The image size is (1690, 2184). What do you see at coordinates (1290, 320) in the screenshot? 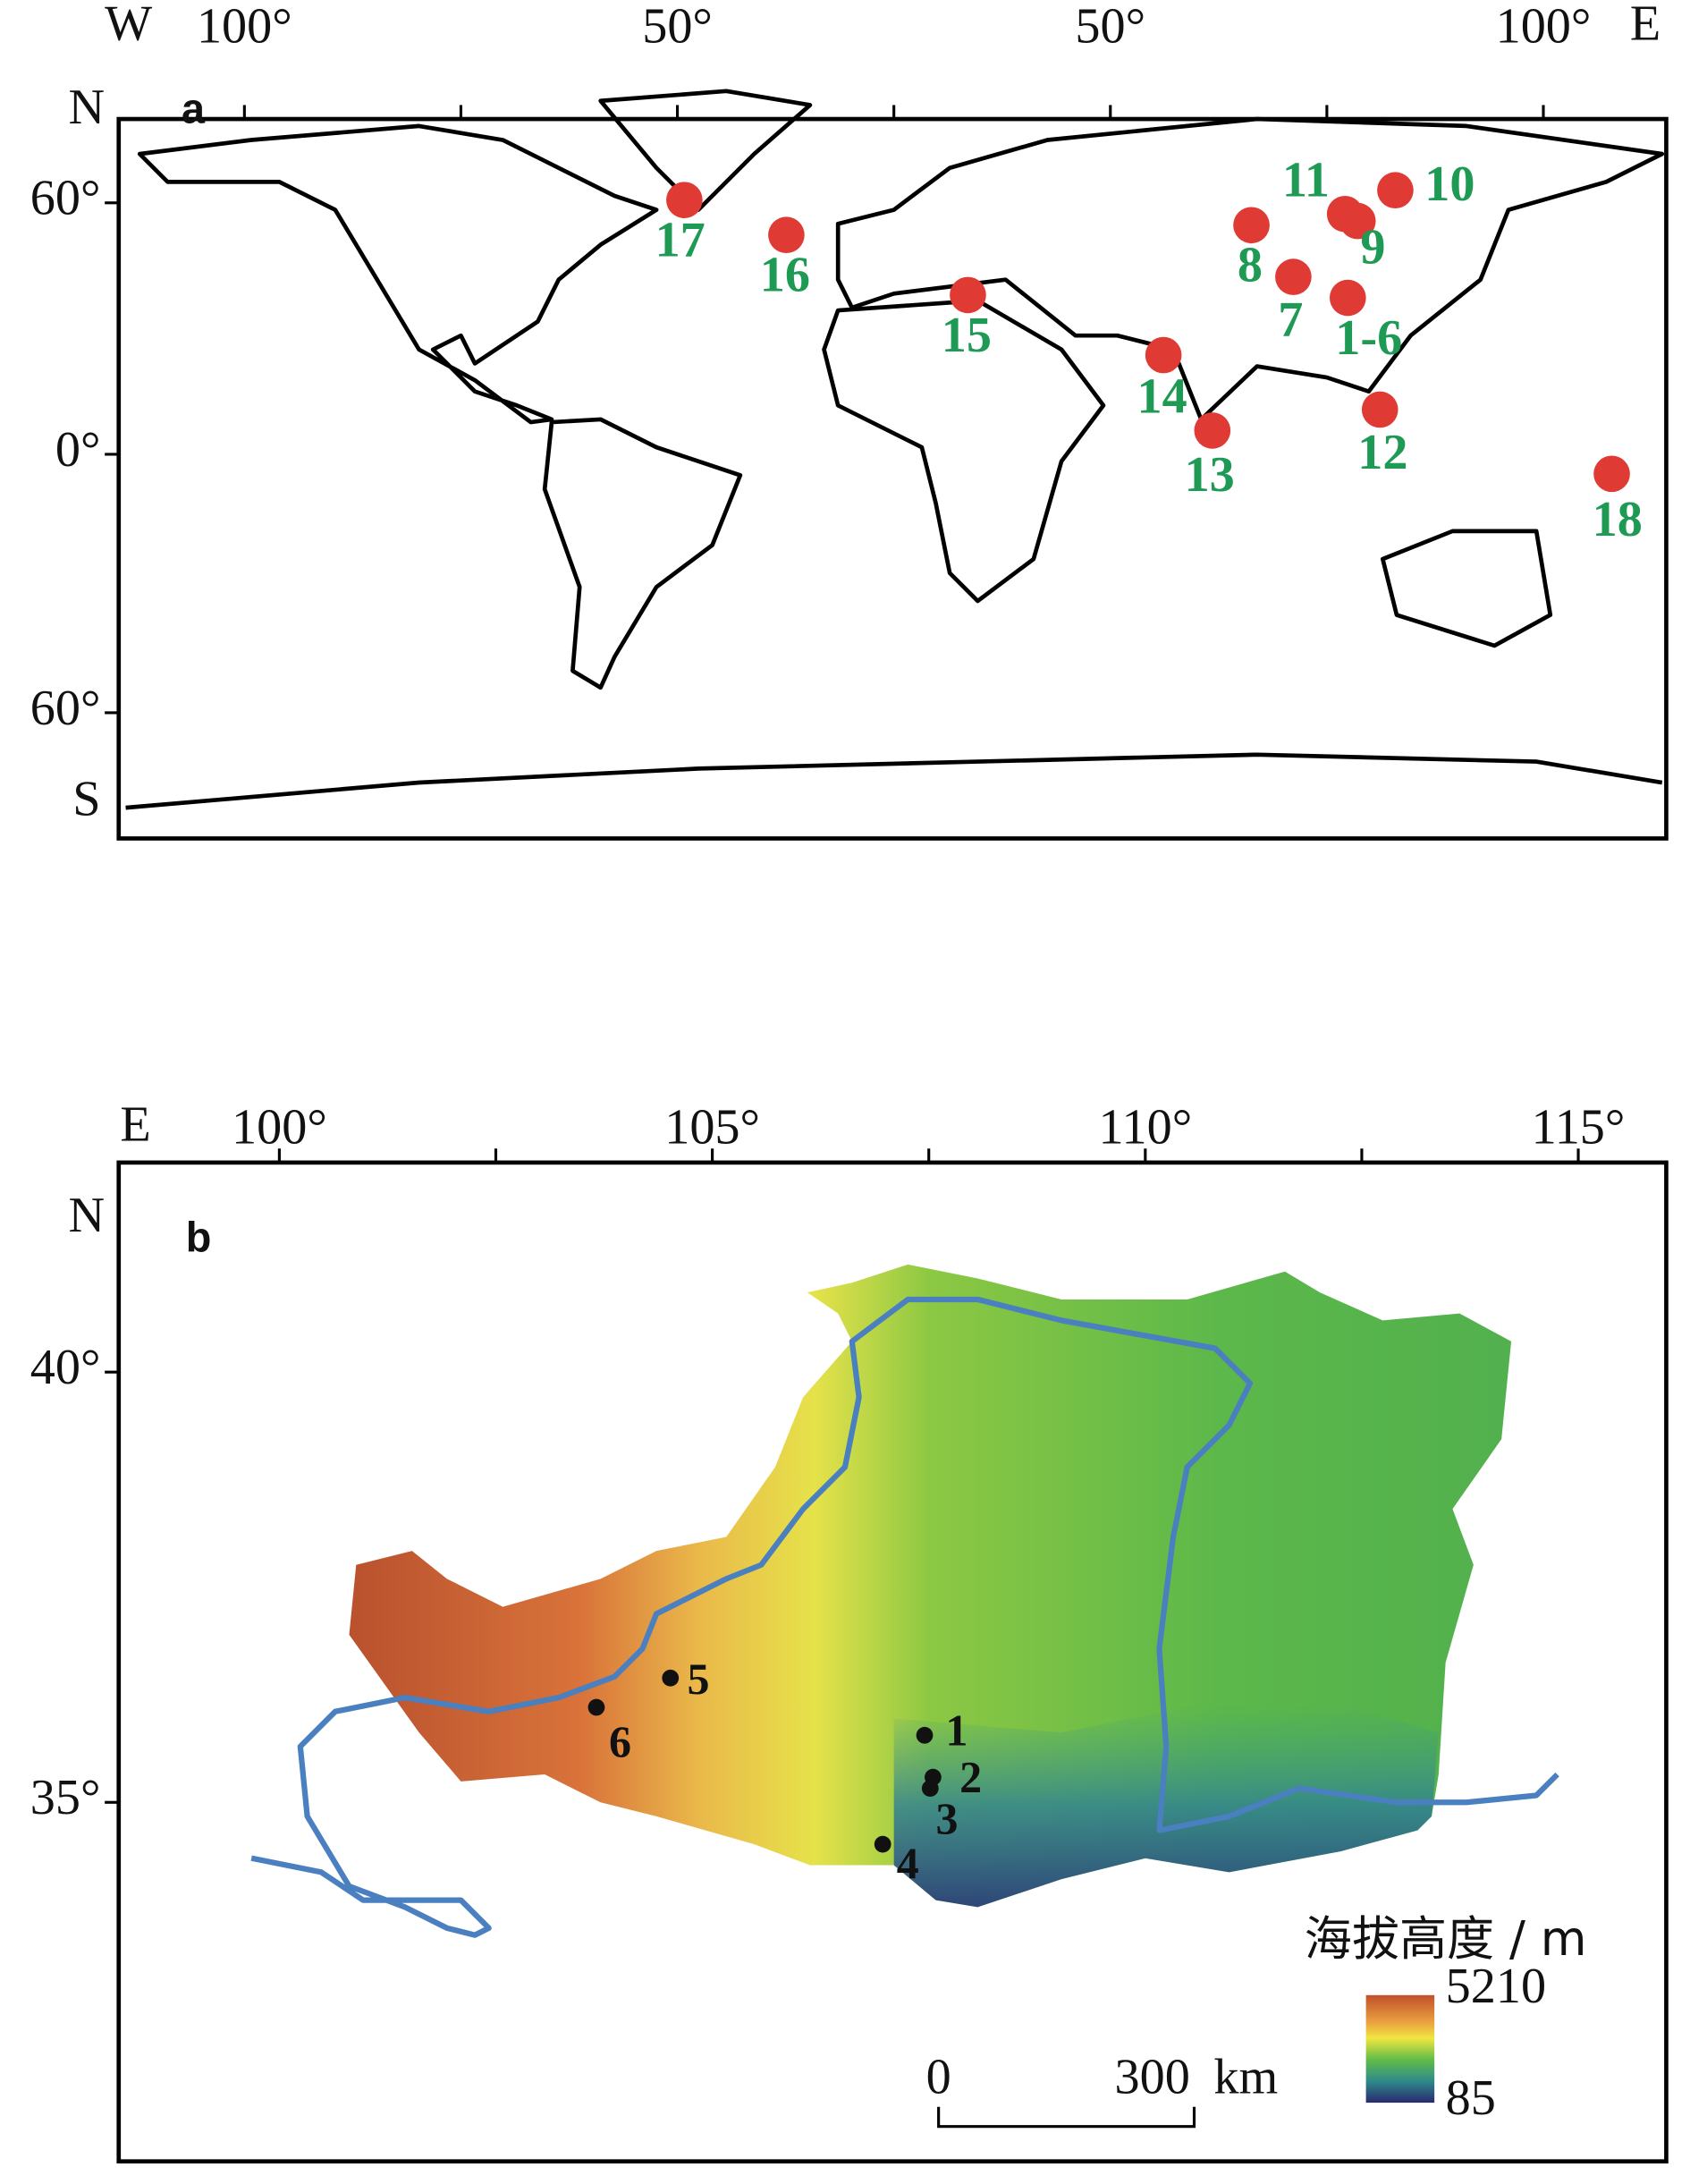
I see `site-label: 7` at bounding box center [1290, 320].